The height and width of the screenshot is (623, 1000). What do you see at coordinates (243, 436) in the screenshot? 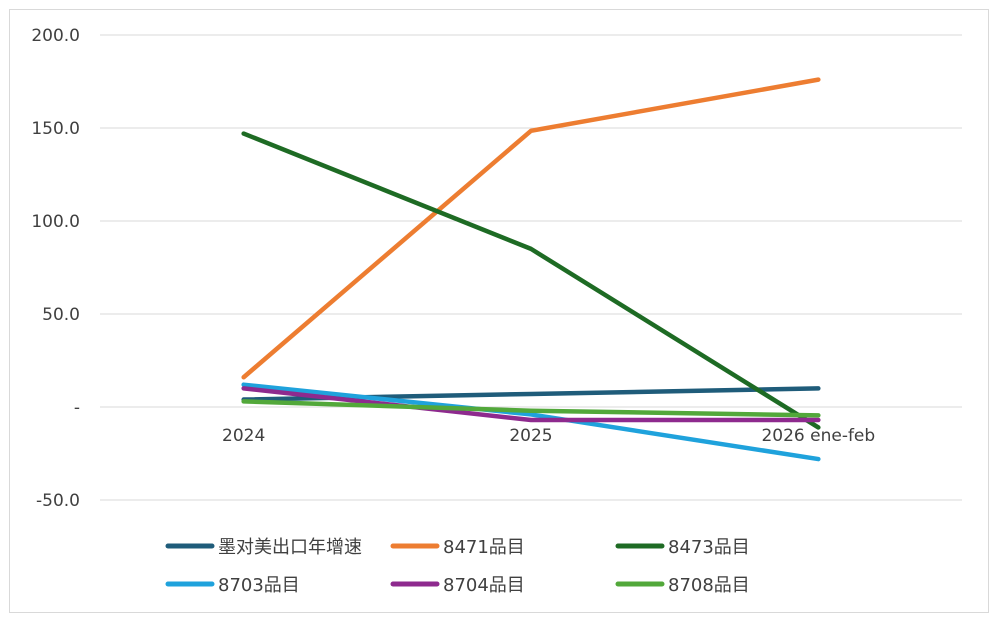
I see `x-tick-label: 2024` at bounding box center [243, 436].